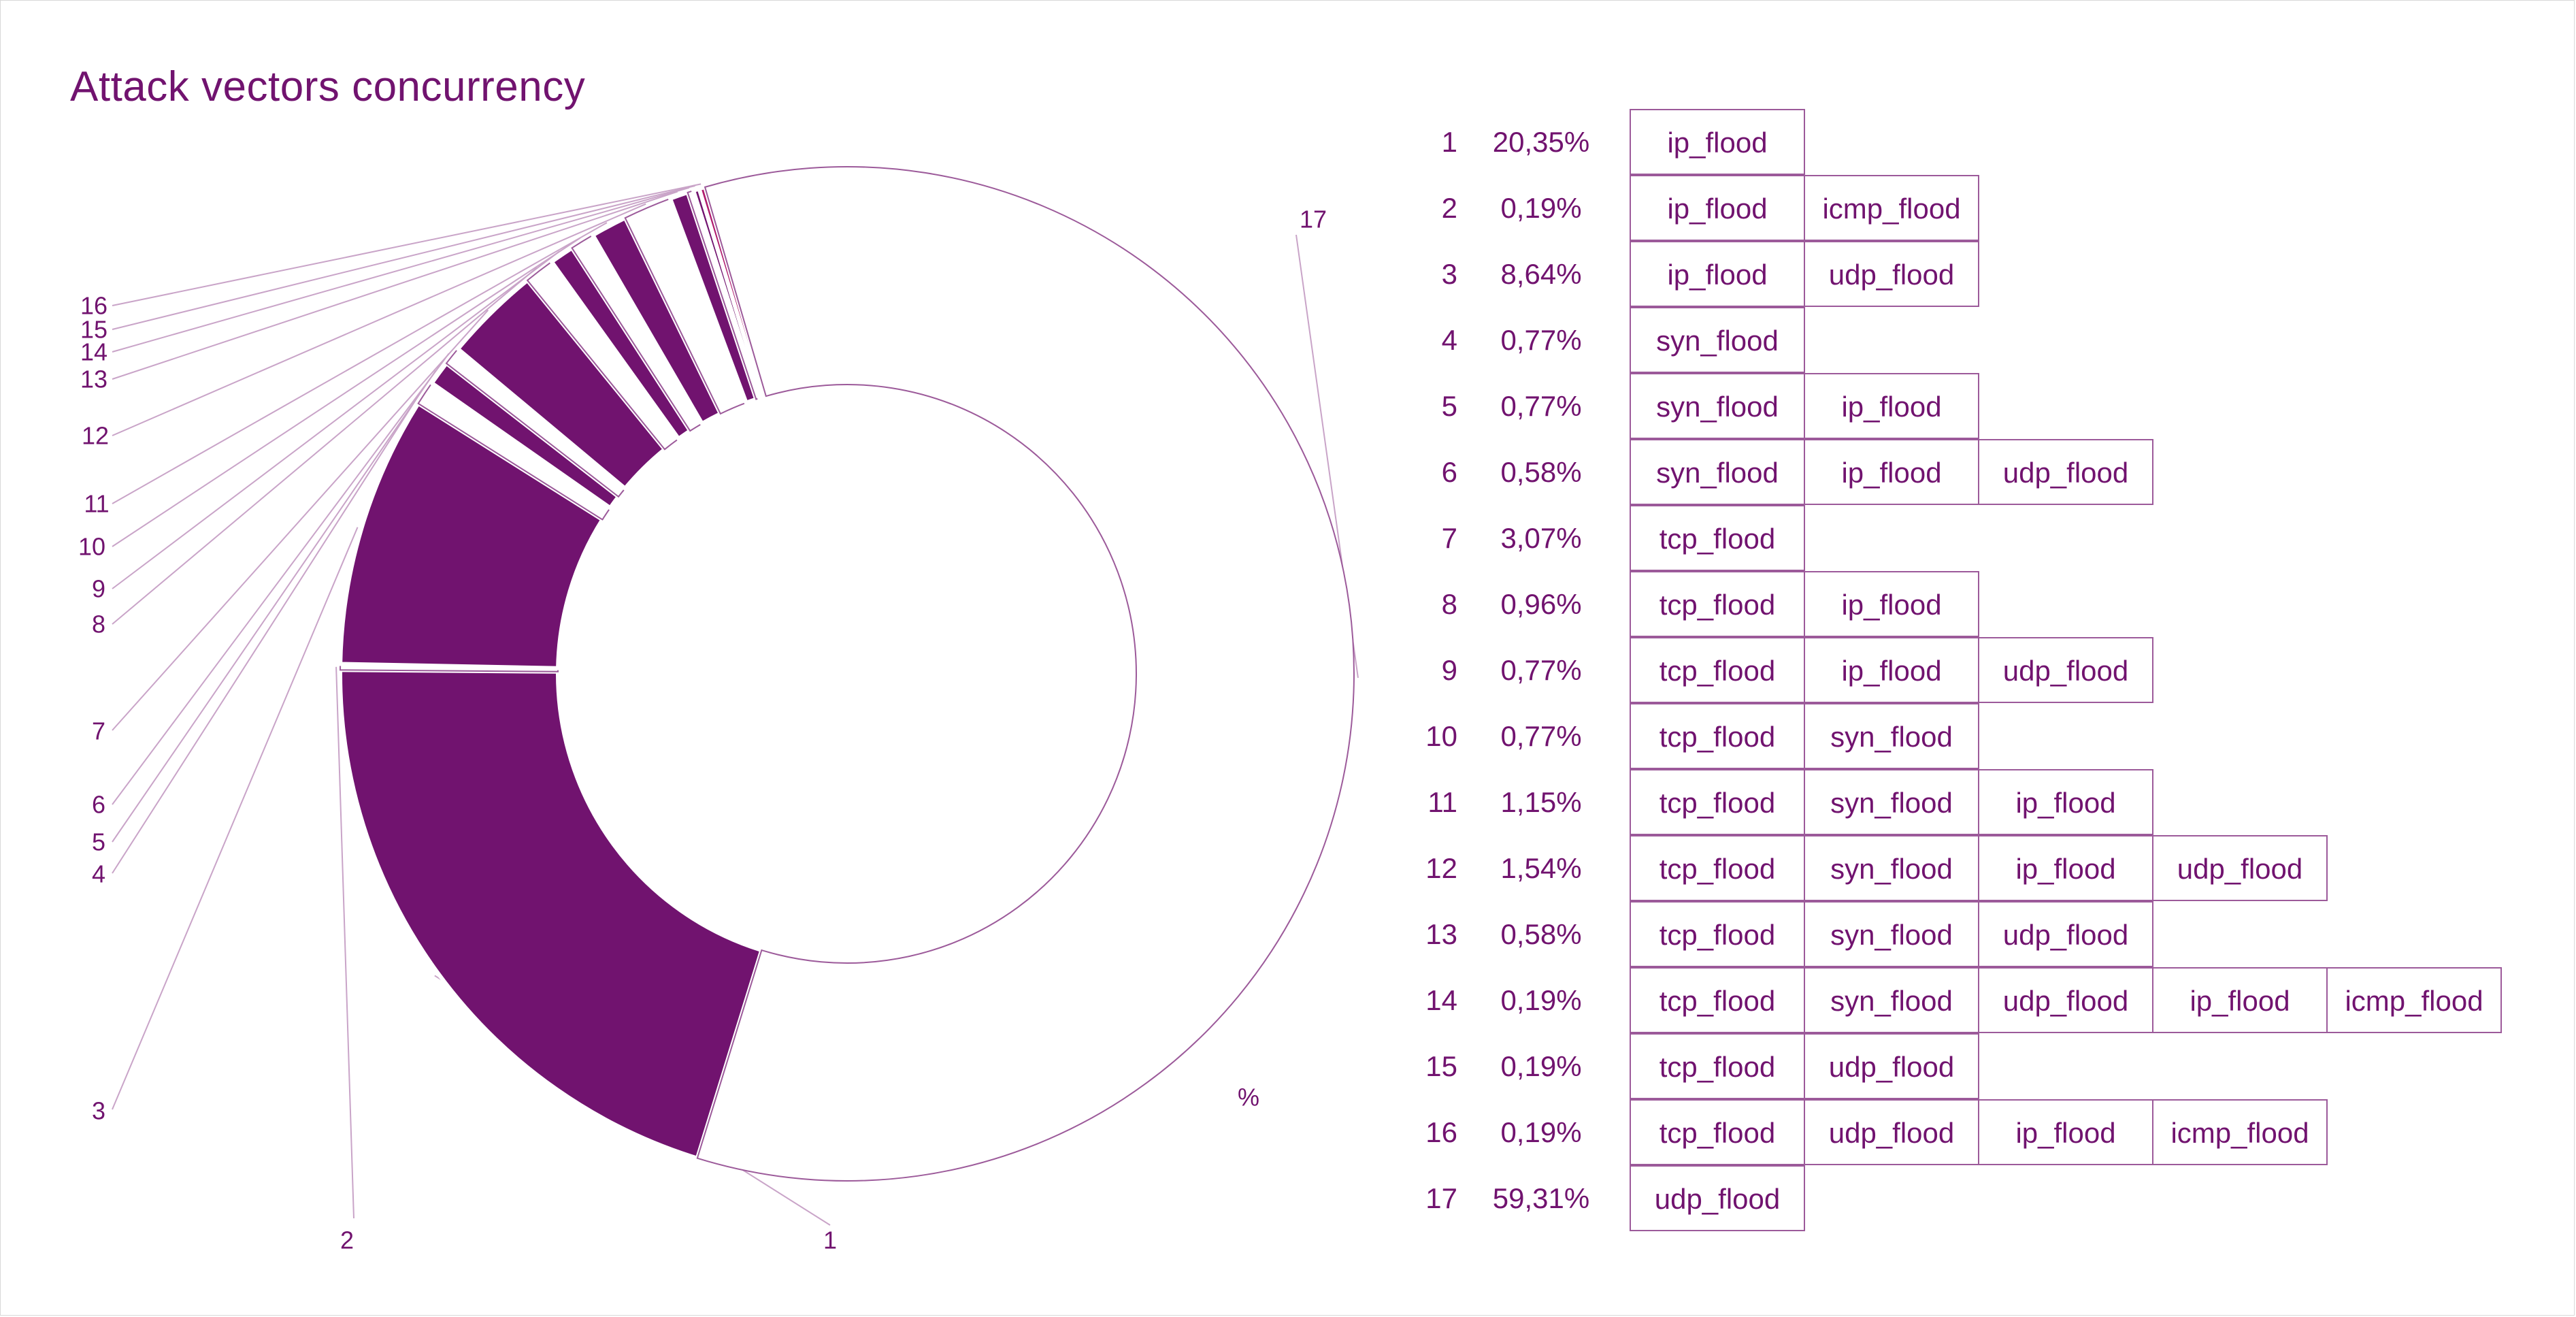 The width and height of the screenshot is (2576, 1317). I want to click on vector-cells: tcp_flood ip_flood, so click(1804, 604).